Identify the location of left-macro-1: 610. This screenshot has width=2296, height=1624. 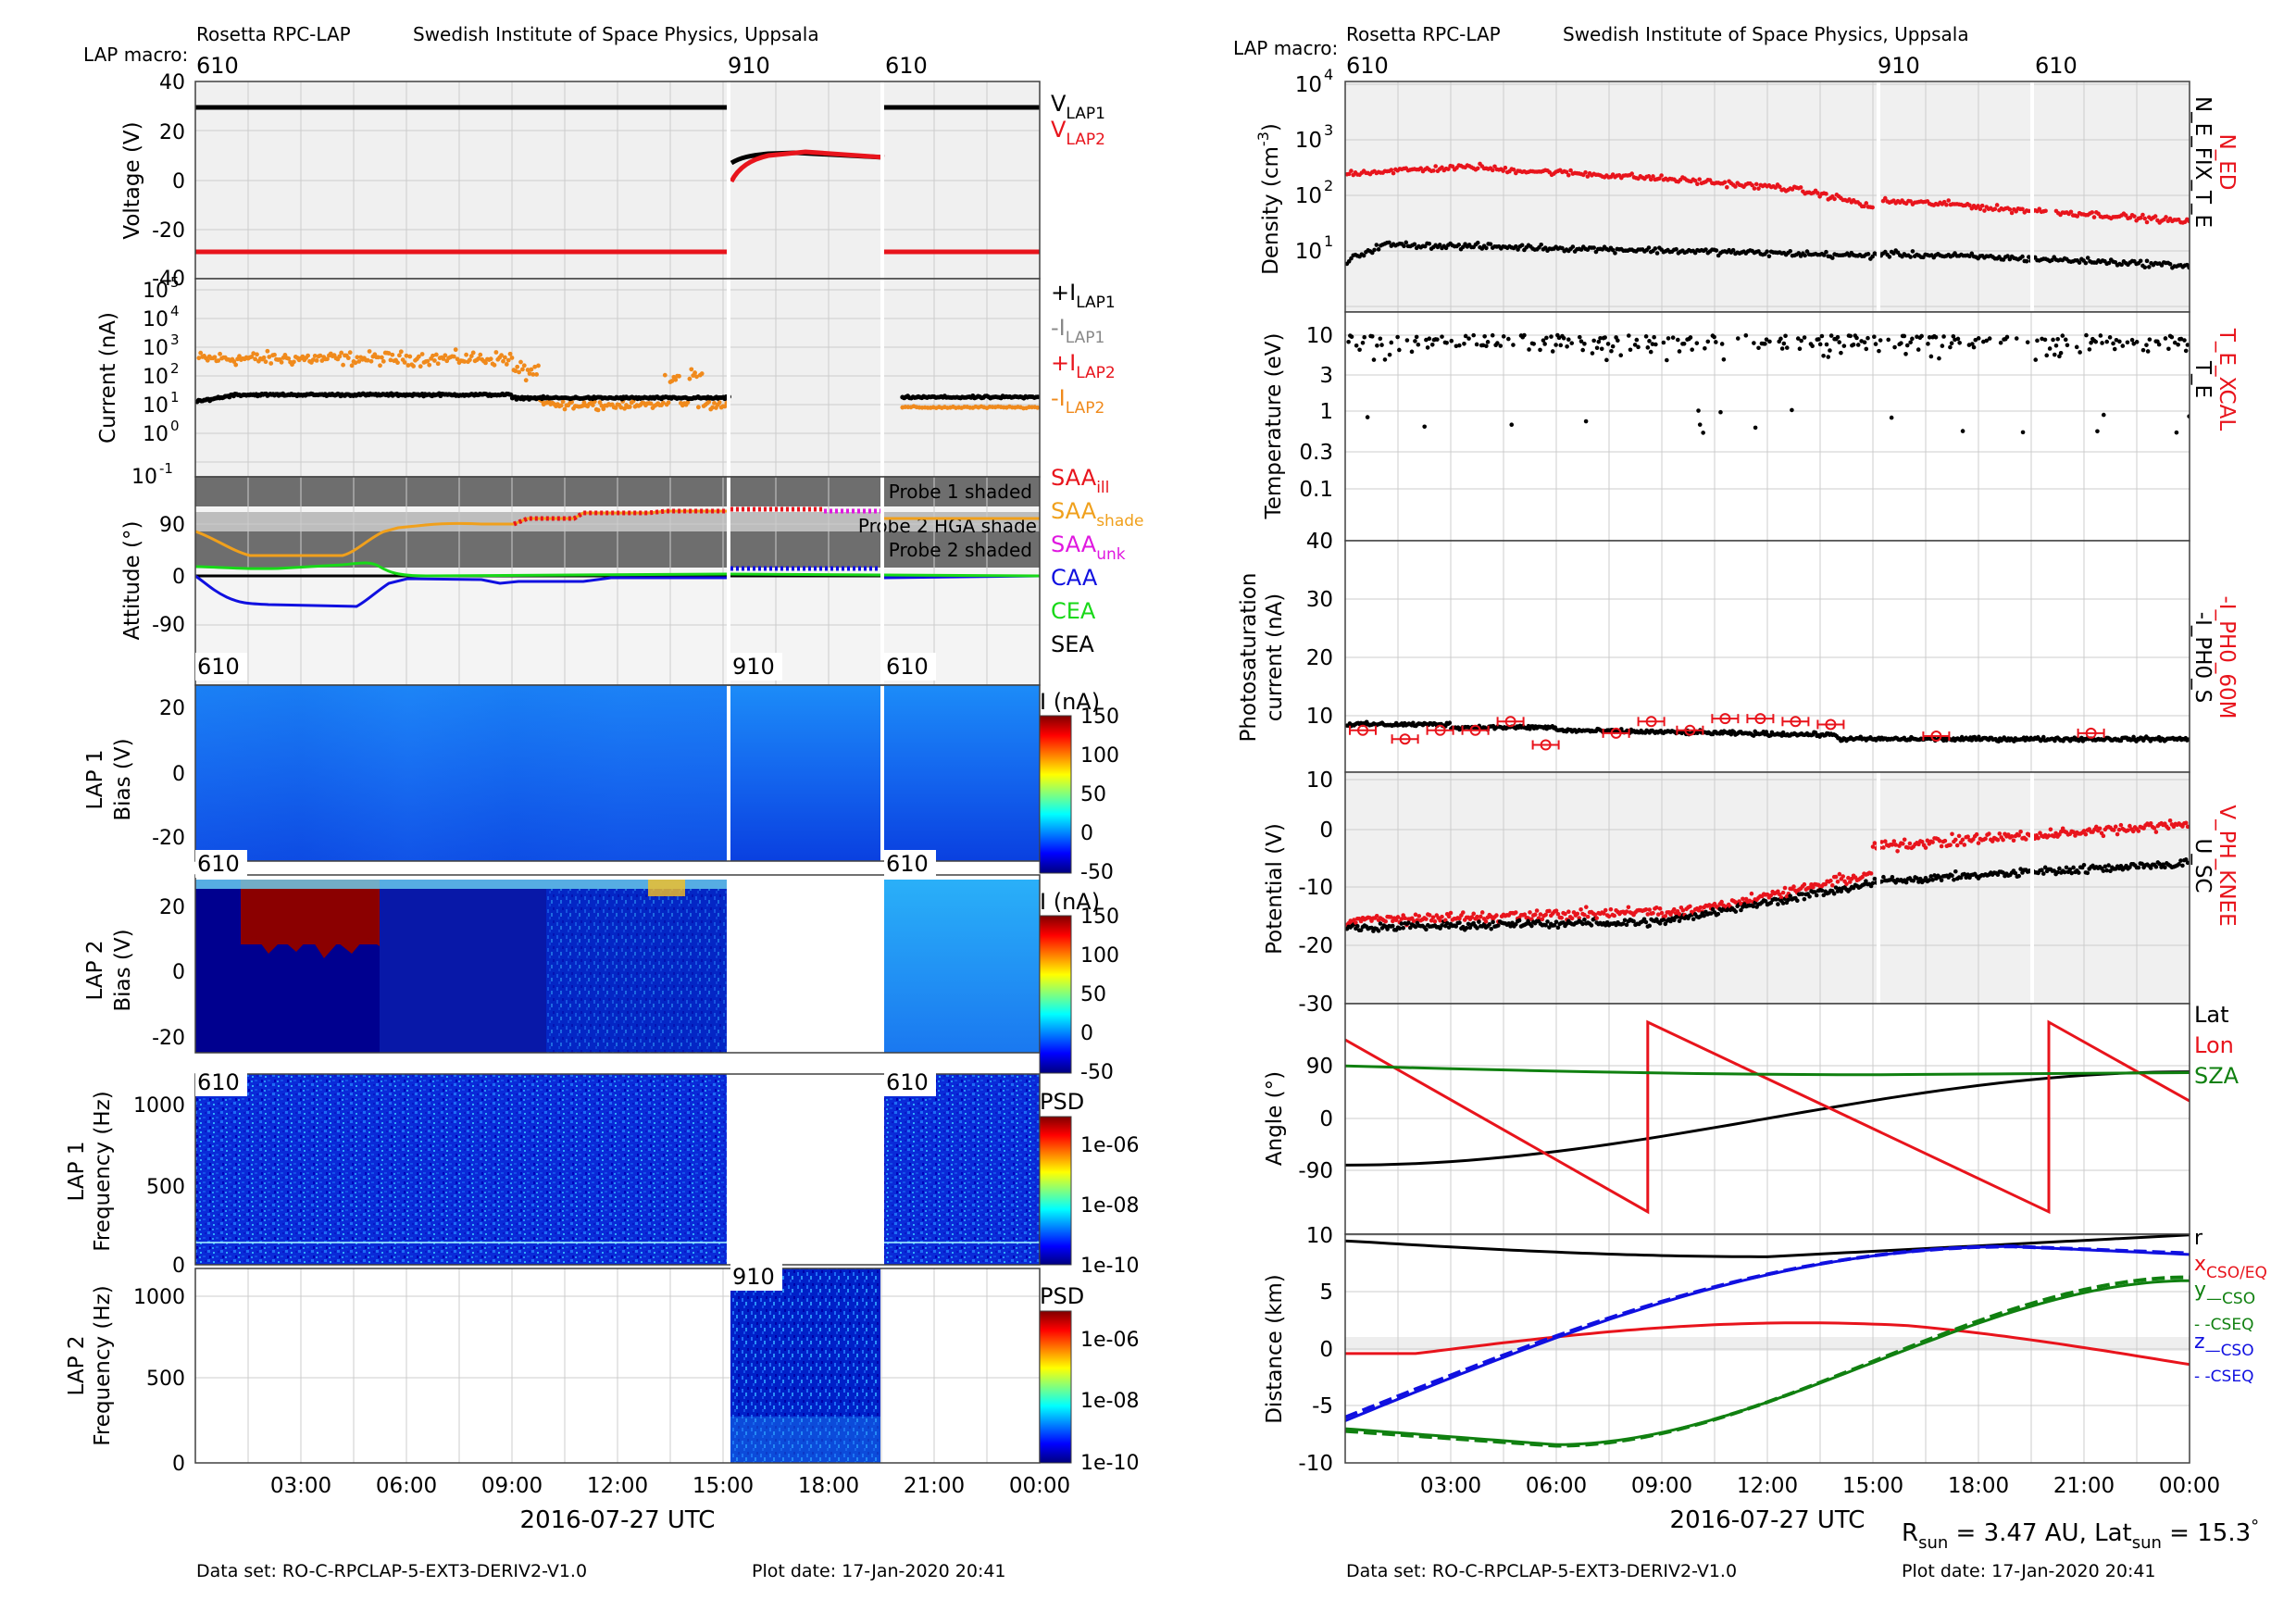
(217, 66).